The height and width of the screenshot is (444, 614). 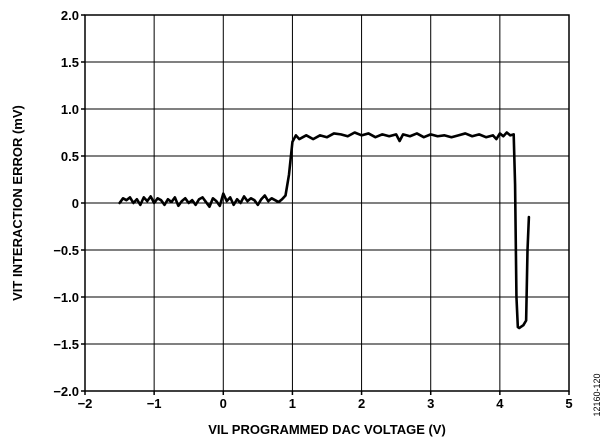 I want to click on x-tick-label: −1, so click(x=154, y=403).